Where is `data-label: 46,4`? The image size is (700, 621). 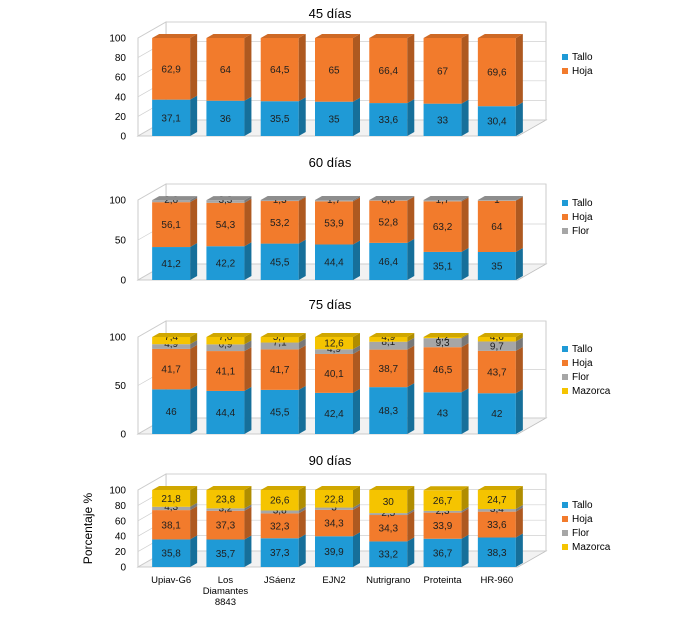
data-label: 46,4 is located at coordinates (389, 262).